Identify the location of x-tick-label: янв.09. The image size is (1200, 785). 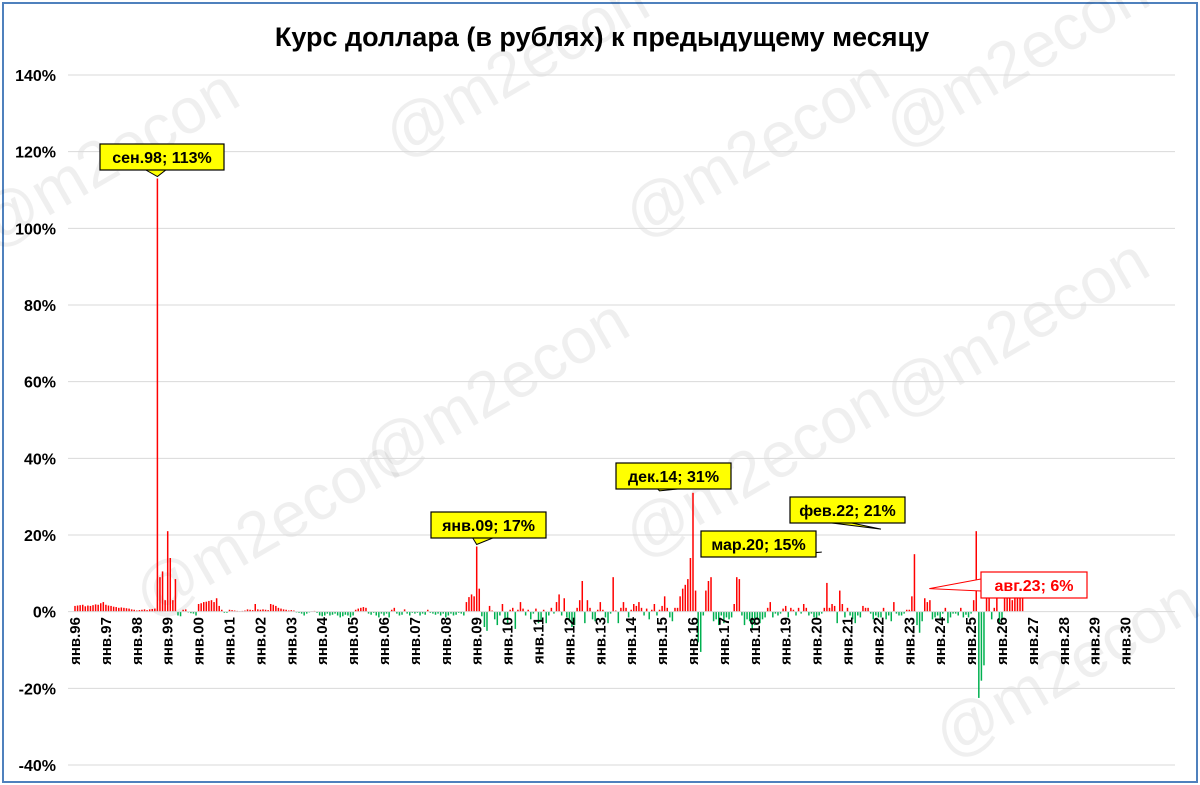
(477, 641).